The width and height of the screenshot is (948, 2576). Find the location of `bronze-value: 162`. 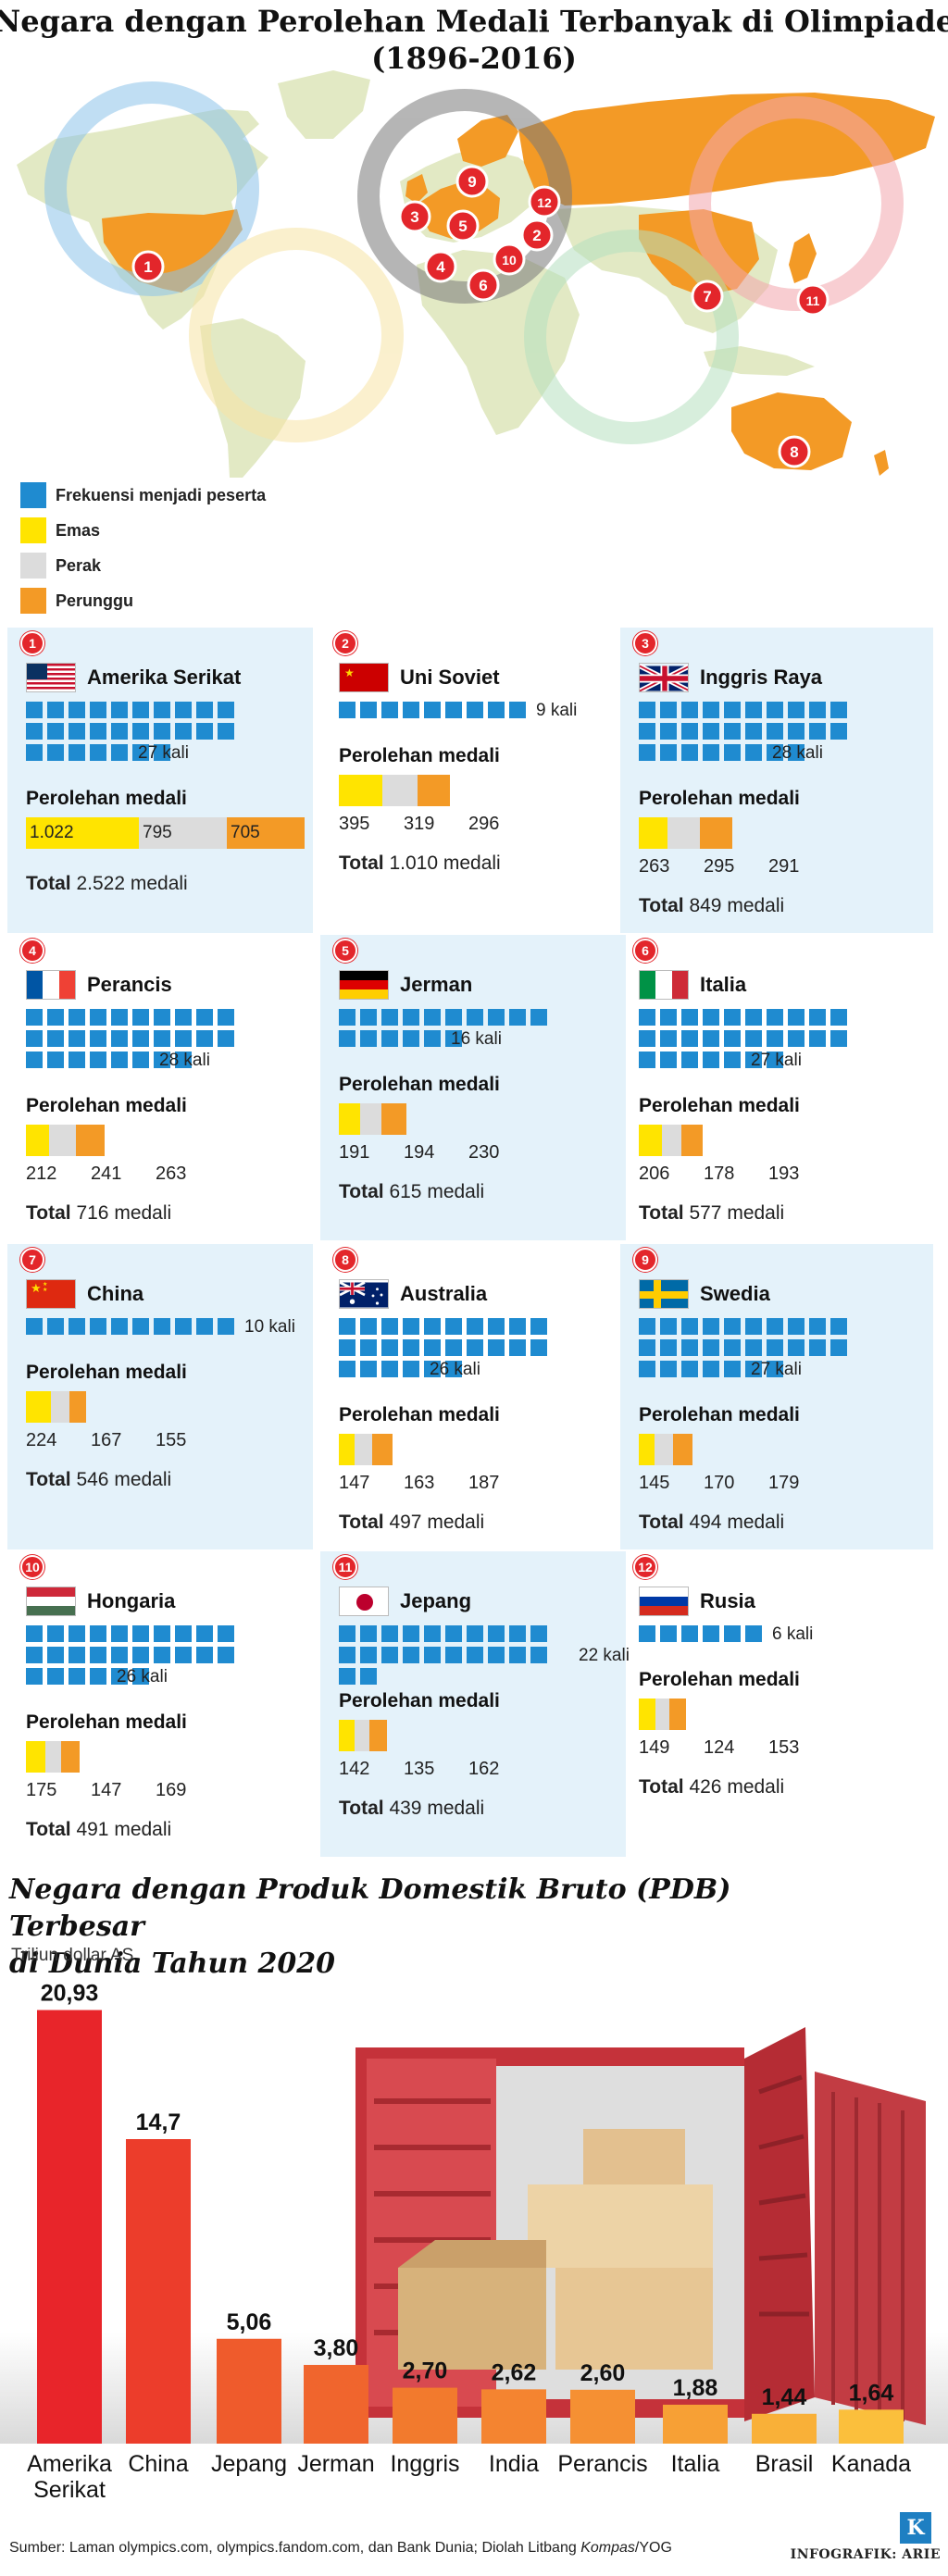

bronze-value: 162 is located at coordinates (484, 1769).